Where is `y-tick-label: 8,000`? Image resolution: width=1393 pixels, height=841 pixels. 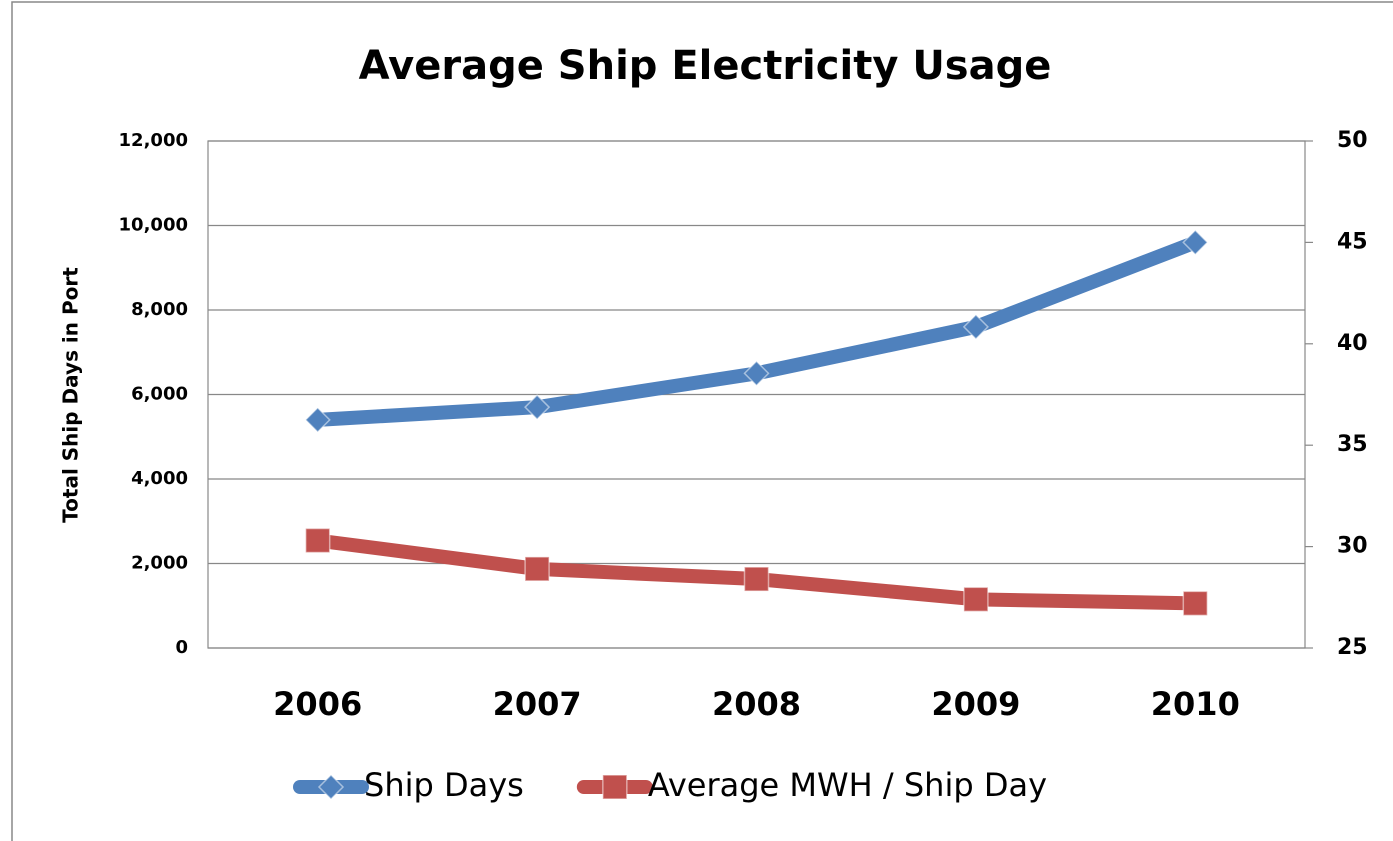 y-tick-label: 8,000 is located at coordinates (159, 309).